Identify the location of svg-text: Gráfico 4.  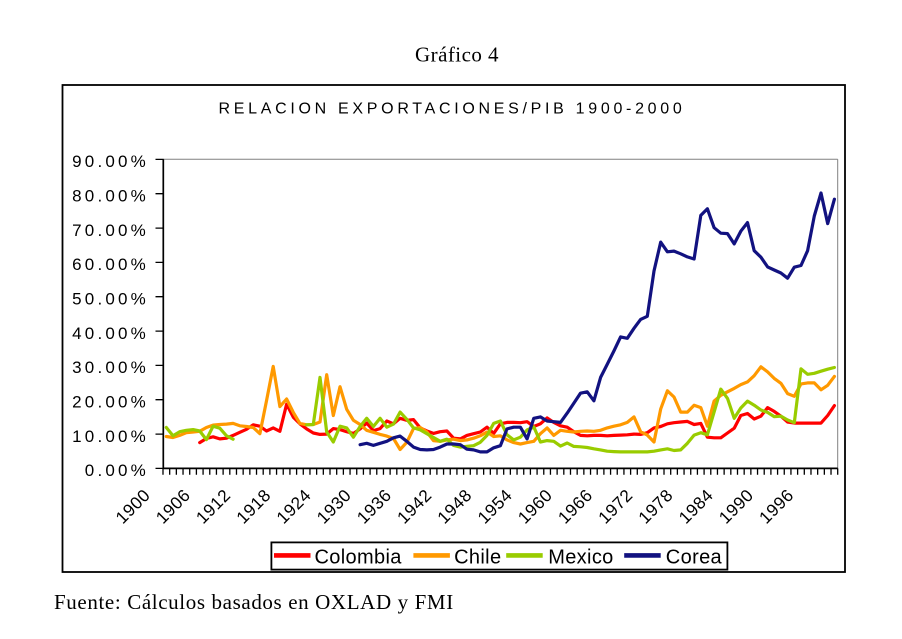
(457, 55).